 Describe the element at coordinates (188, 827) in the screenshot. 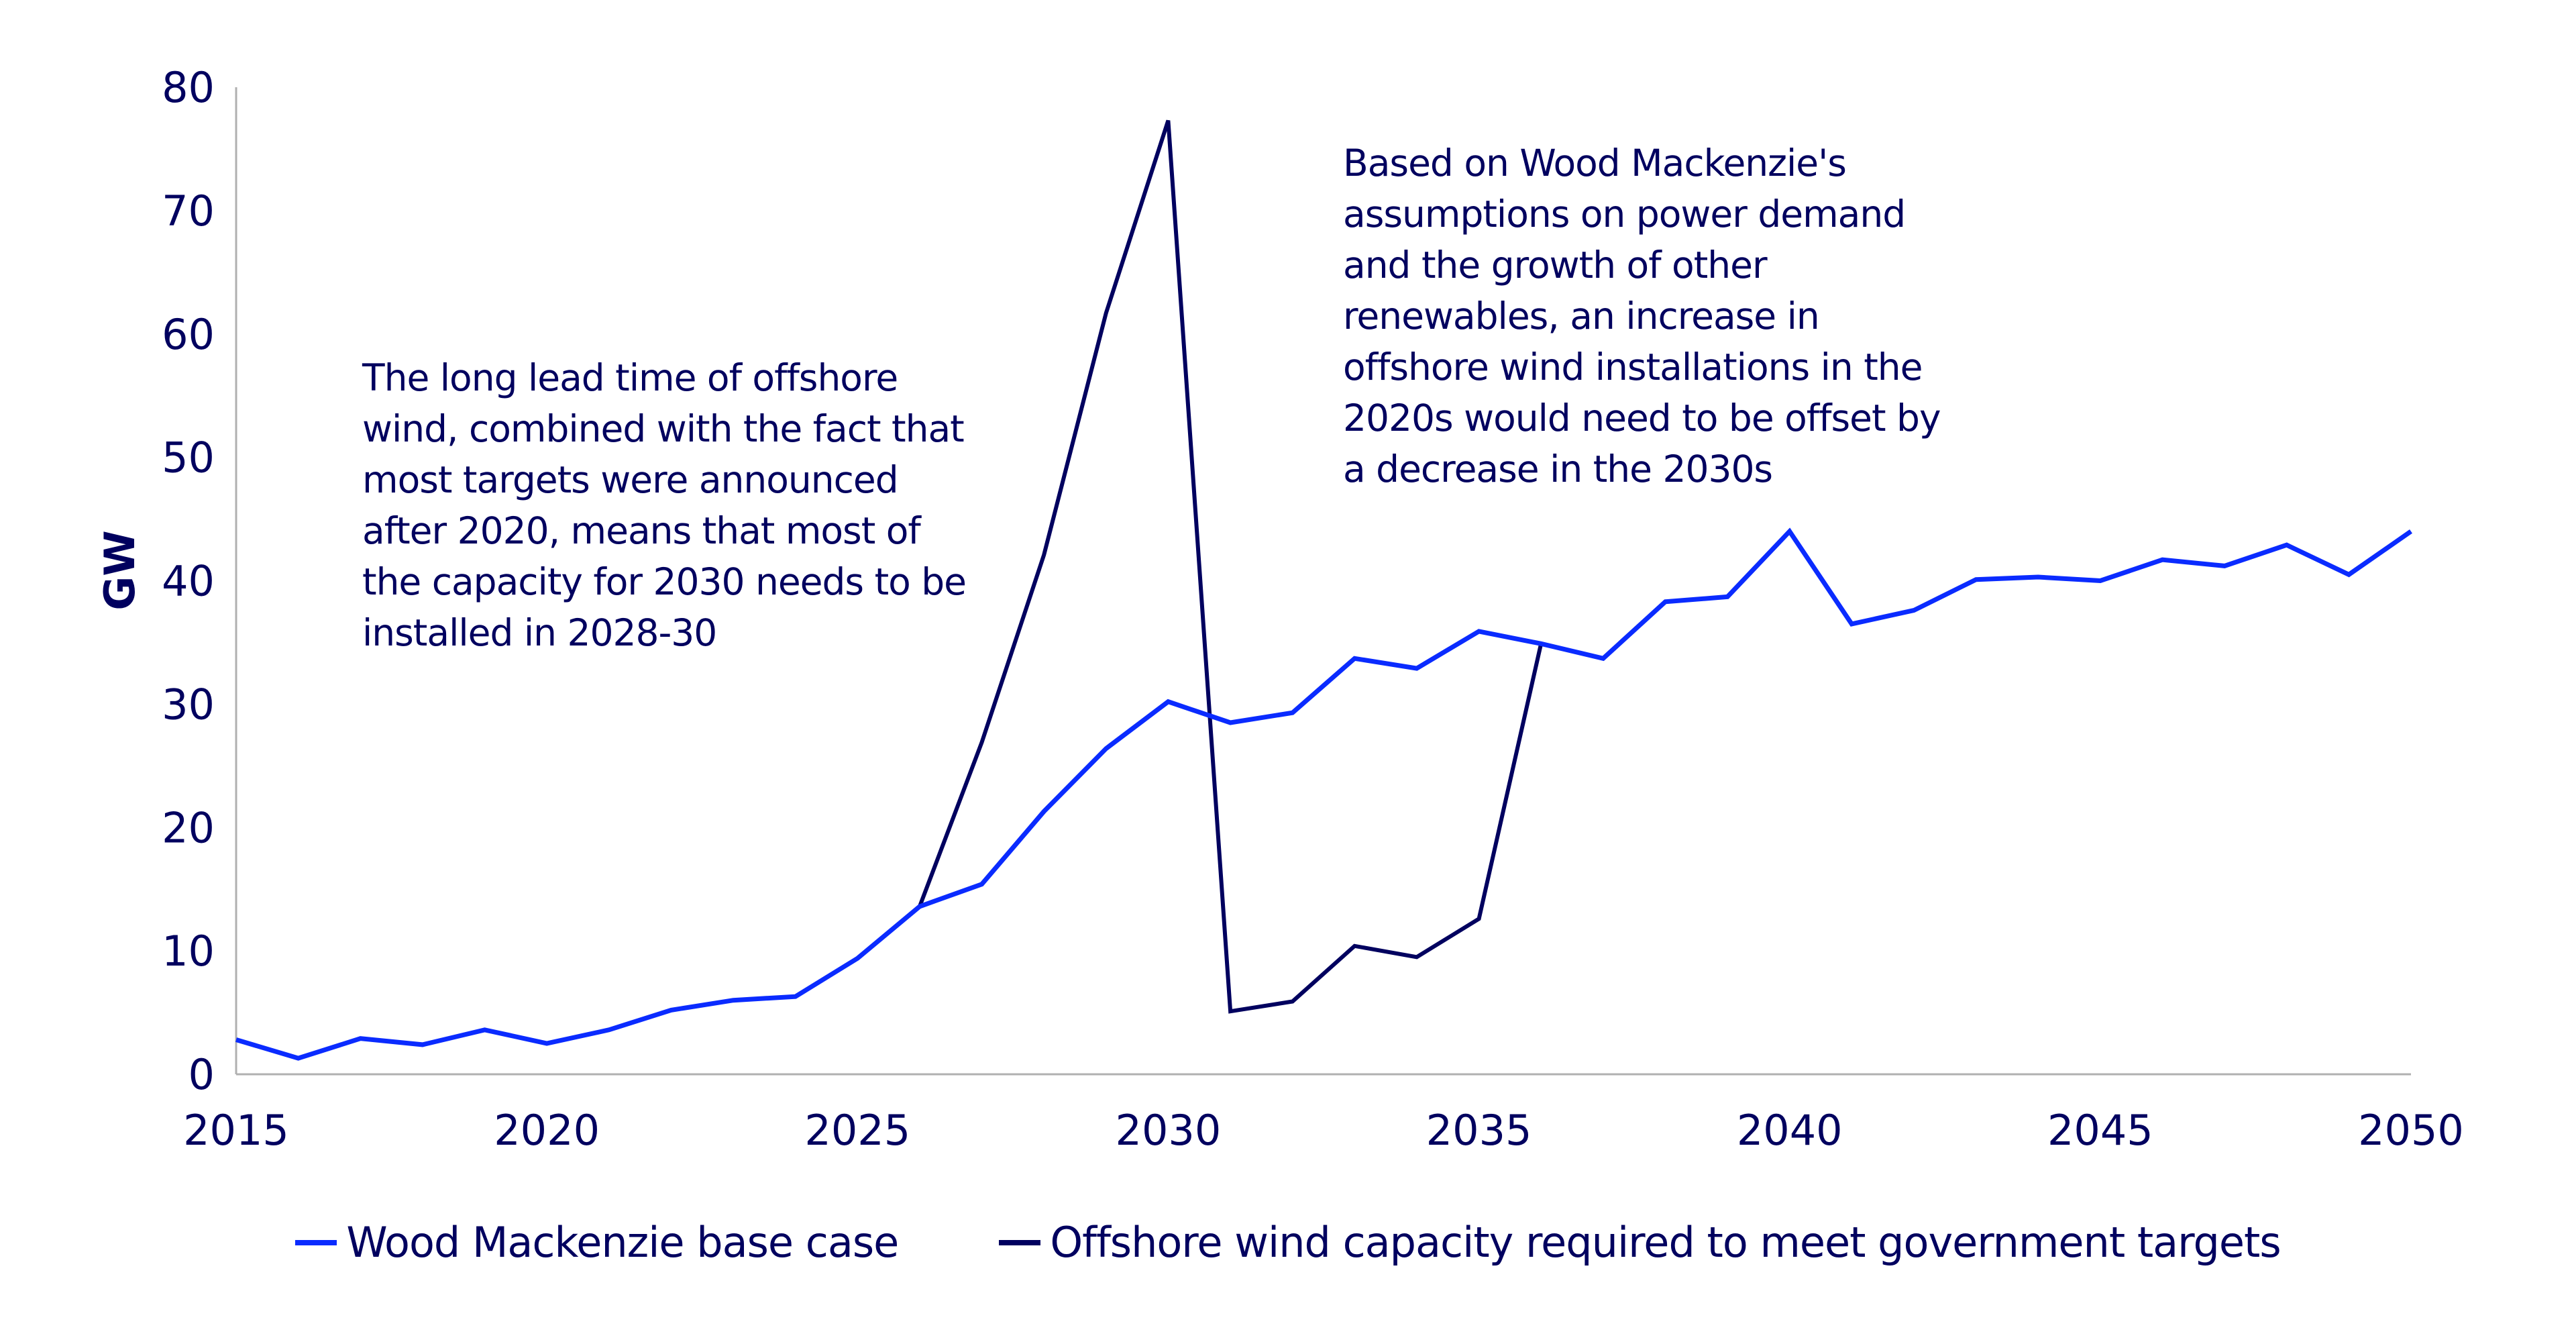

I see `y-tick-label: 20` at that location.